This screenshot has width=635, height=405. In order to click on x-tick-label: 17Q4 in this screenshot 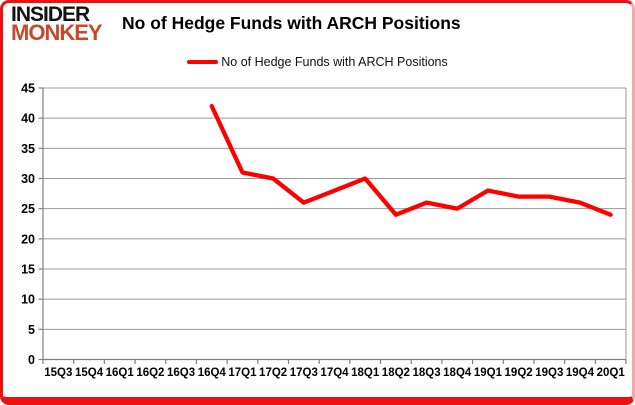, I will do `click(334, 373)`.